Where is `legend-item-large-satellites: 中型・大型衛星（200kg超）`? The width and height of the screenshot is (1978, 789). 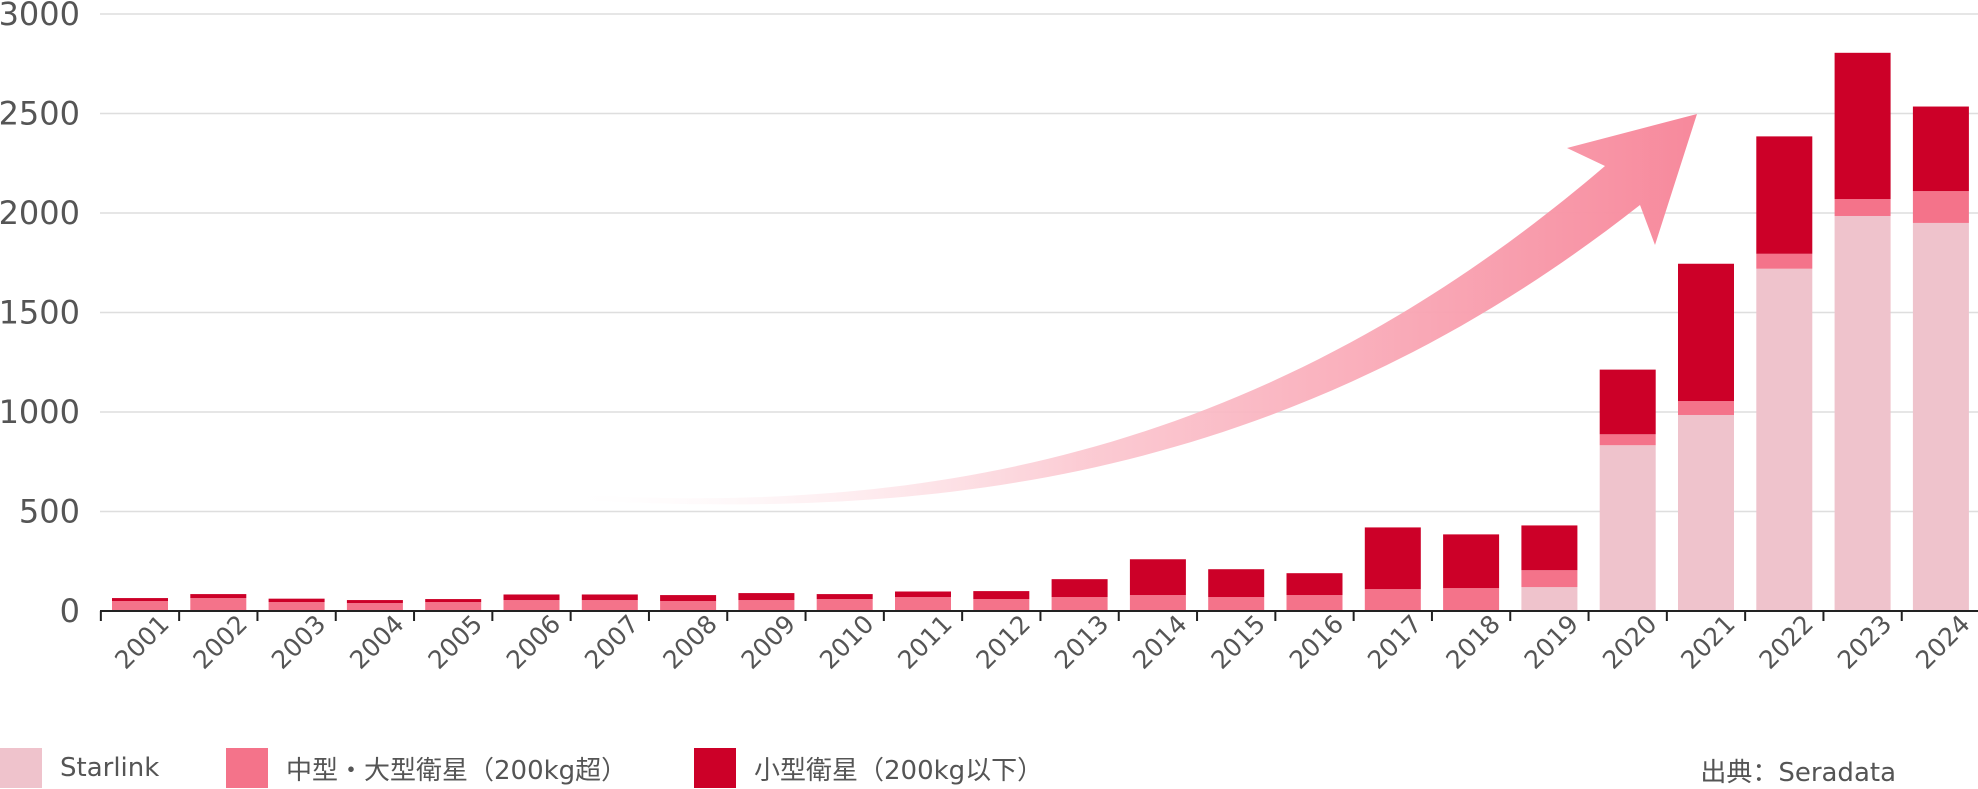
legend-item-large-satellites: 中型・大型衛星（200kg超） is located at coordinates (426, 768).